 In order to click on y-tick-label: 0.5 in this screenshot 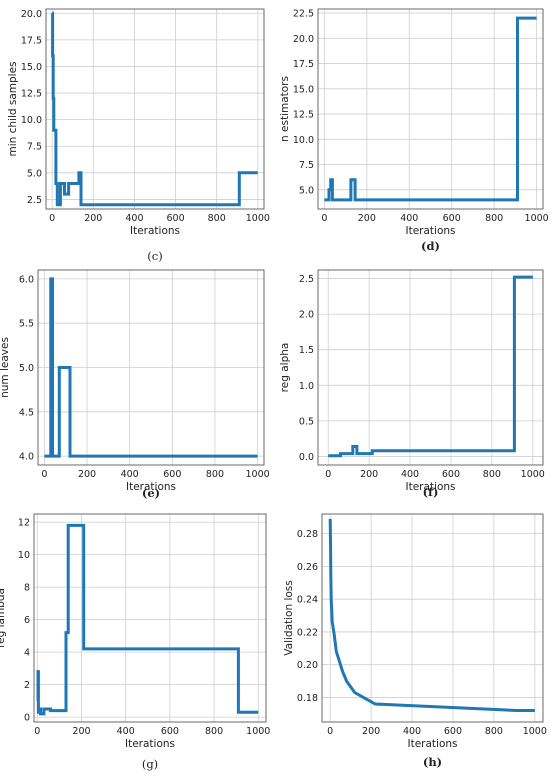, I will do `click(306, 421)`.